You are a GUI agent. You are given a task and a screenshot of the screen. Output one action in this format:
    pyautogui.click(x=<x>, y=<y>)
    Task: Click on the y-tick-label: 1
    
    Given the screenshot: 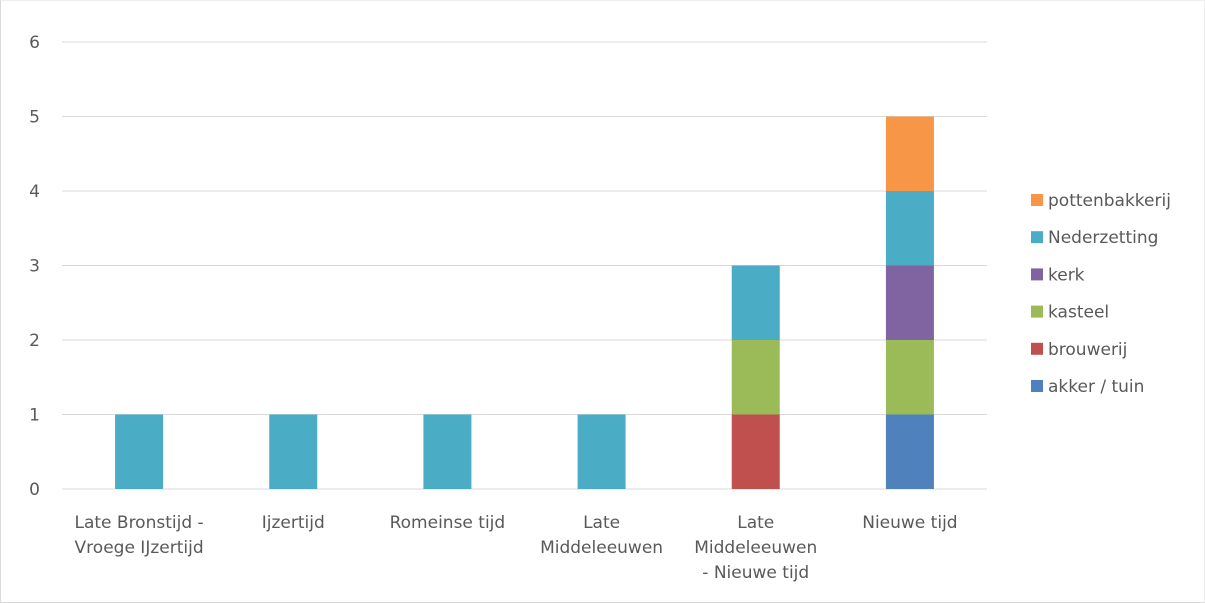 What is the action you would take?
    pyautogui.click(x=34, y=416)
    